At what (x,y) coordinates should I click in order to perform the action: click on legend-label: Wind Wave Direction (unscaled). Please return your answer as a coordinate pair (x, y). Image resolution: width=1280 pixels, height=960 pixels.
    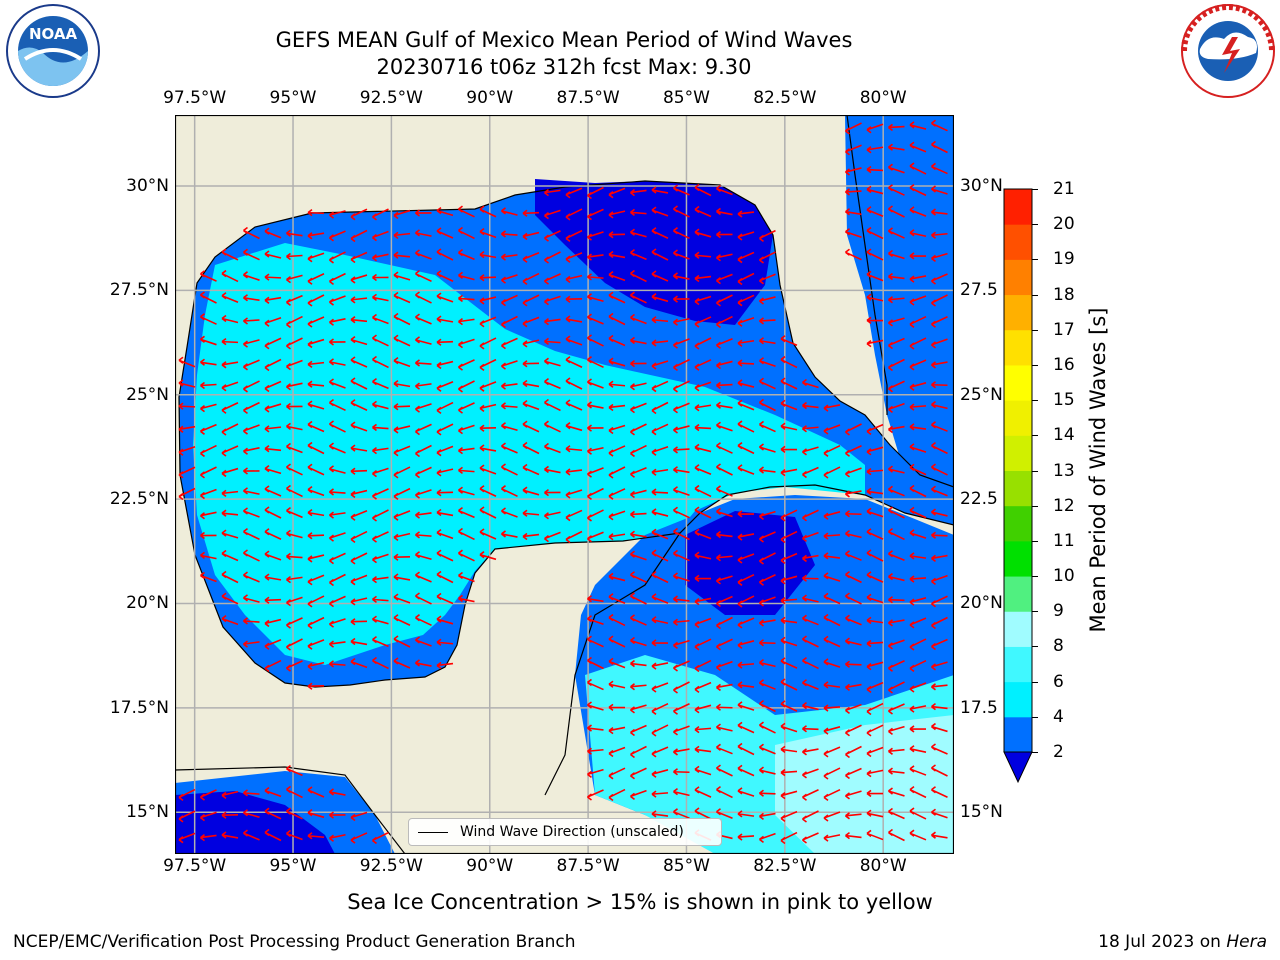
    Looking at the image, I should click on (572, 832).